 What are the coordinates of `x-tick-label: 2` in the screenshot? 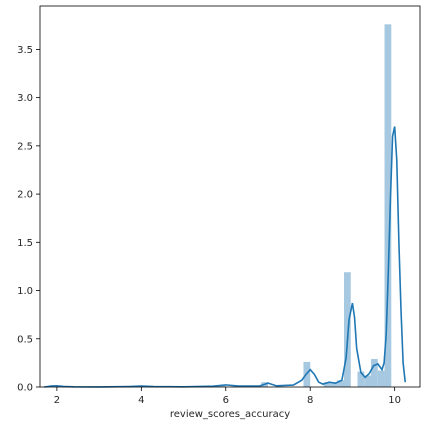 It's located at (57, 400).